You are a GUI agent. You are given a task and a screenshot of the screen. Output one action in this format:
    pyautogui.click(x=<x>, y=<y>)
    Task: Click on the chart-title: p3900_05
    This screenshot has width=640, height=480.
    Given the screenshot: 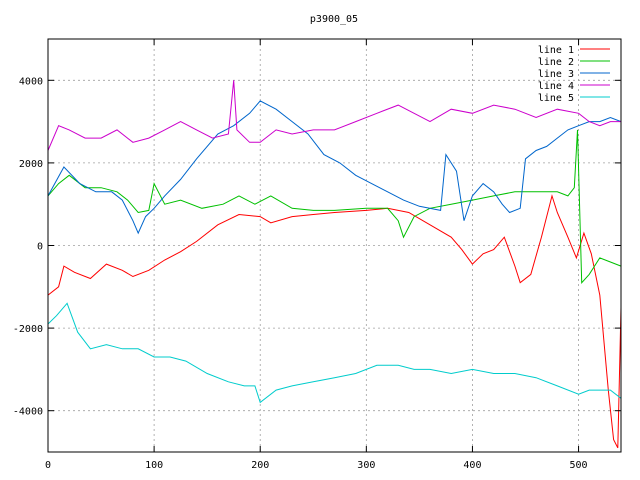 What is the action you would take?
    pyautogui.click(x=334, y=19)
    